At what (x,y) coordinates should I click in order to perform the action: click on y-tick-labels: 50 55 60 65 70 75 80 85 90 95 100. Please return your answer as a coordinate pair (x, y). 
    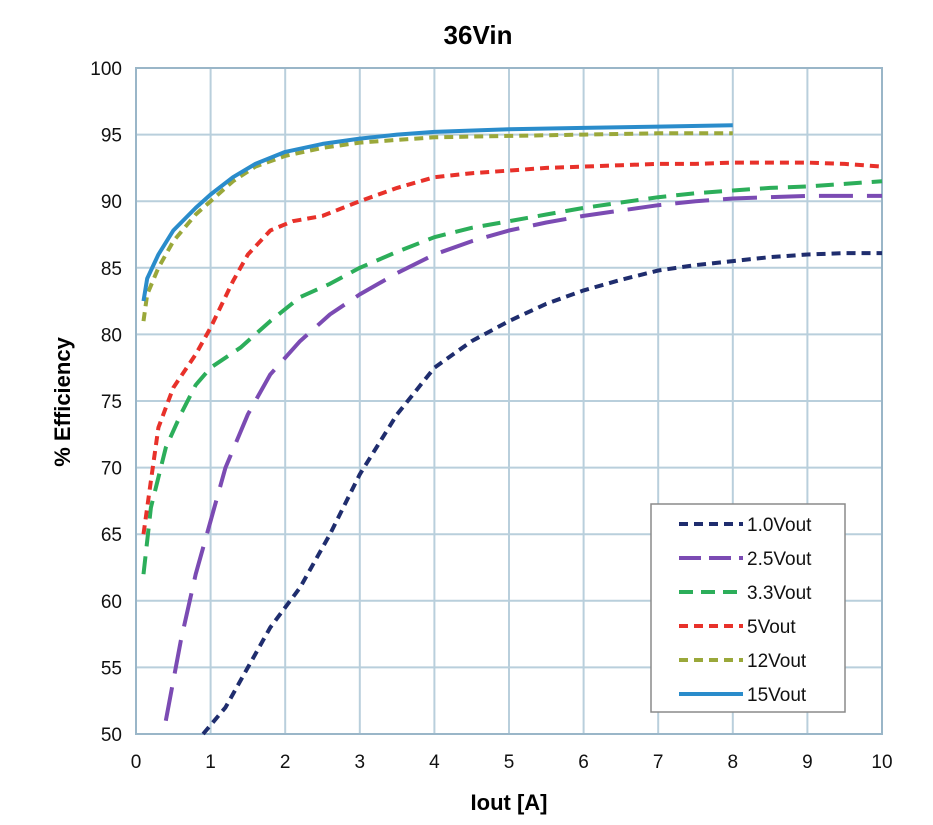
    Looking at the image, I should click on (106, 402).